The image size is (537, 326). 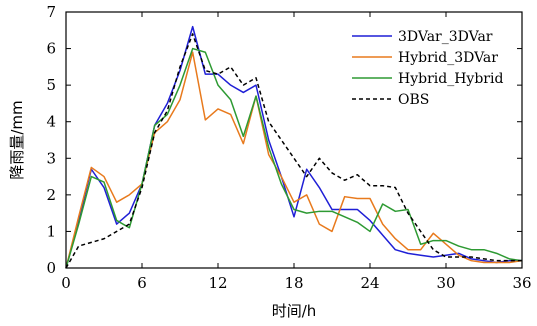 What do you see at coordinates (66, 283) in the screenshot?
I see `x-tick-label: 0` at bounding box center [66, 283].